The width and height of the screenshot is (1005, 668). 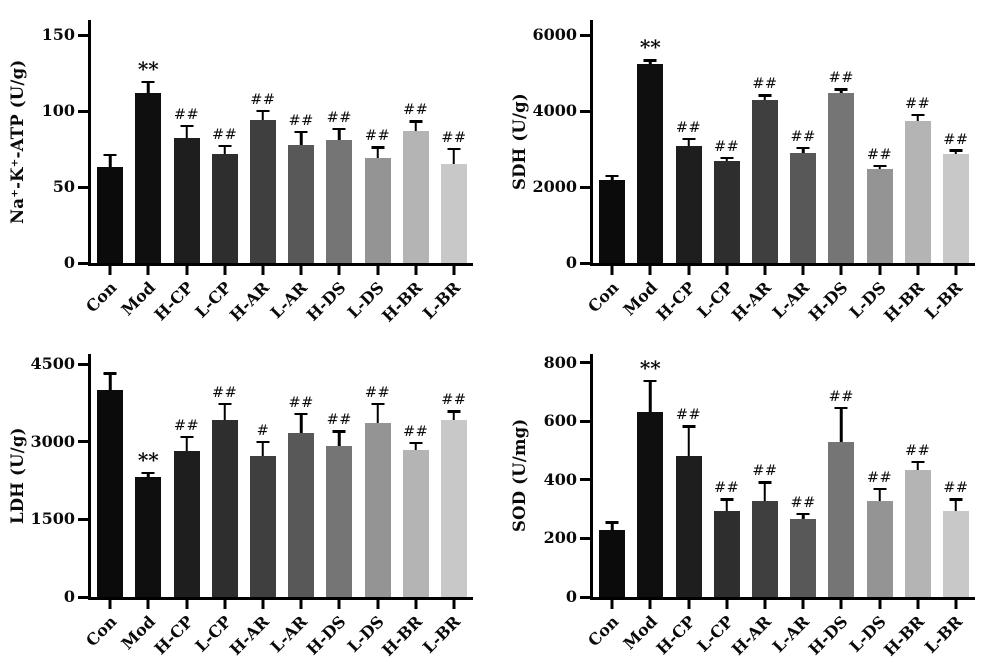 What do you see at coordinates (17, 475) in the screenshot?
I see `y-axis-label: LDH (U/g)` at bounding box center [17, 475].